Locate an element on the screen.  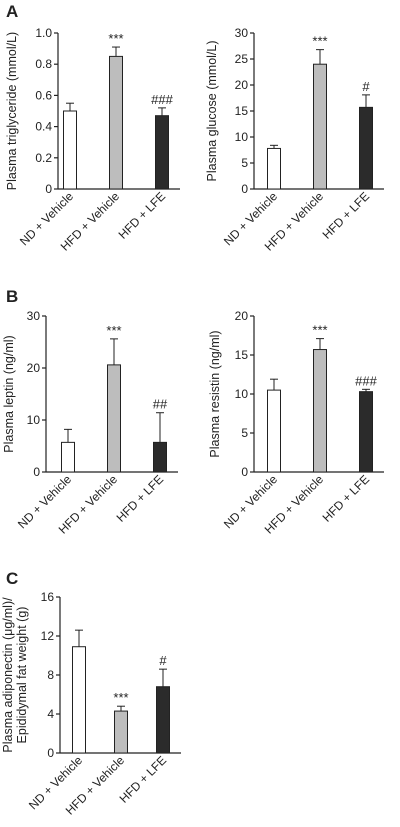
y-axis-label: Plasma triglyceride (mmol/L) is located at coordinates (12, 111).